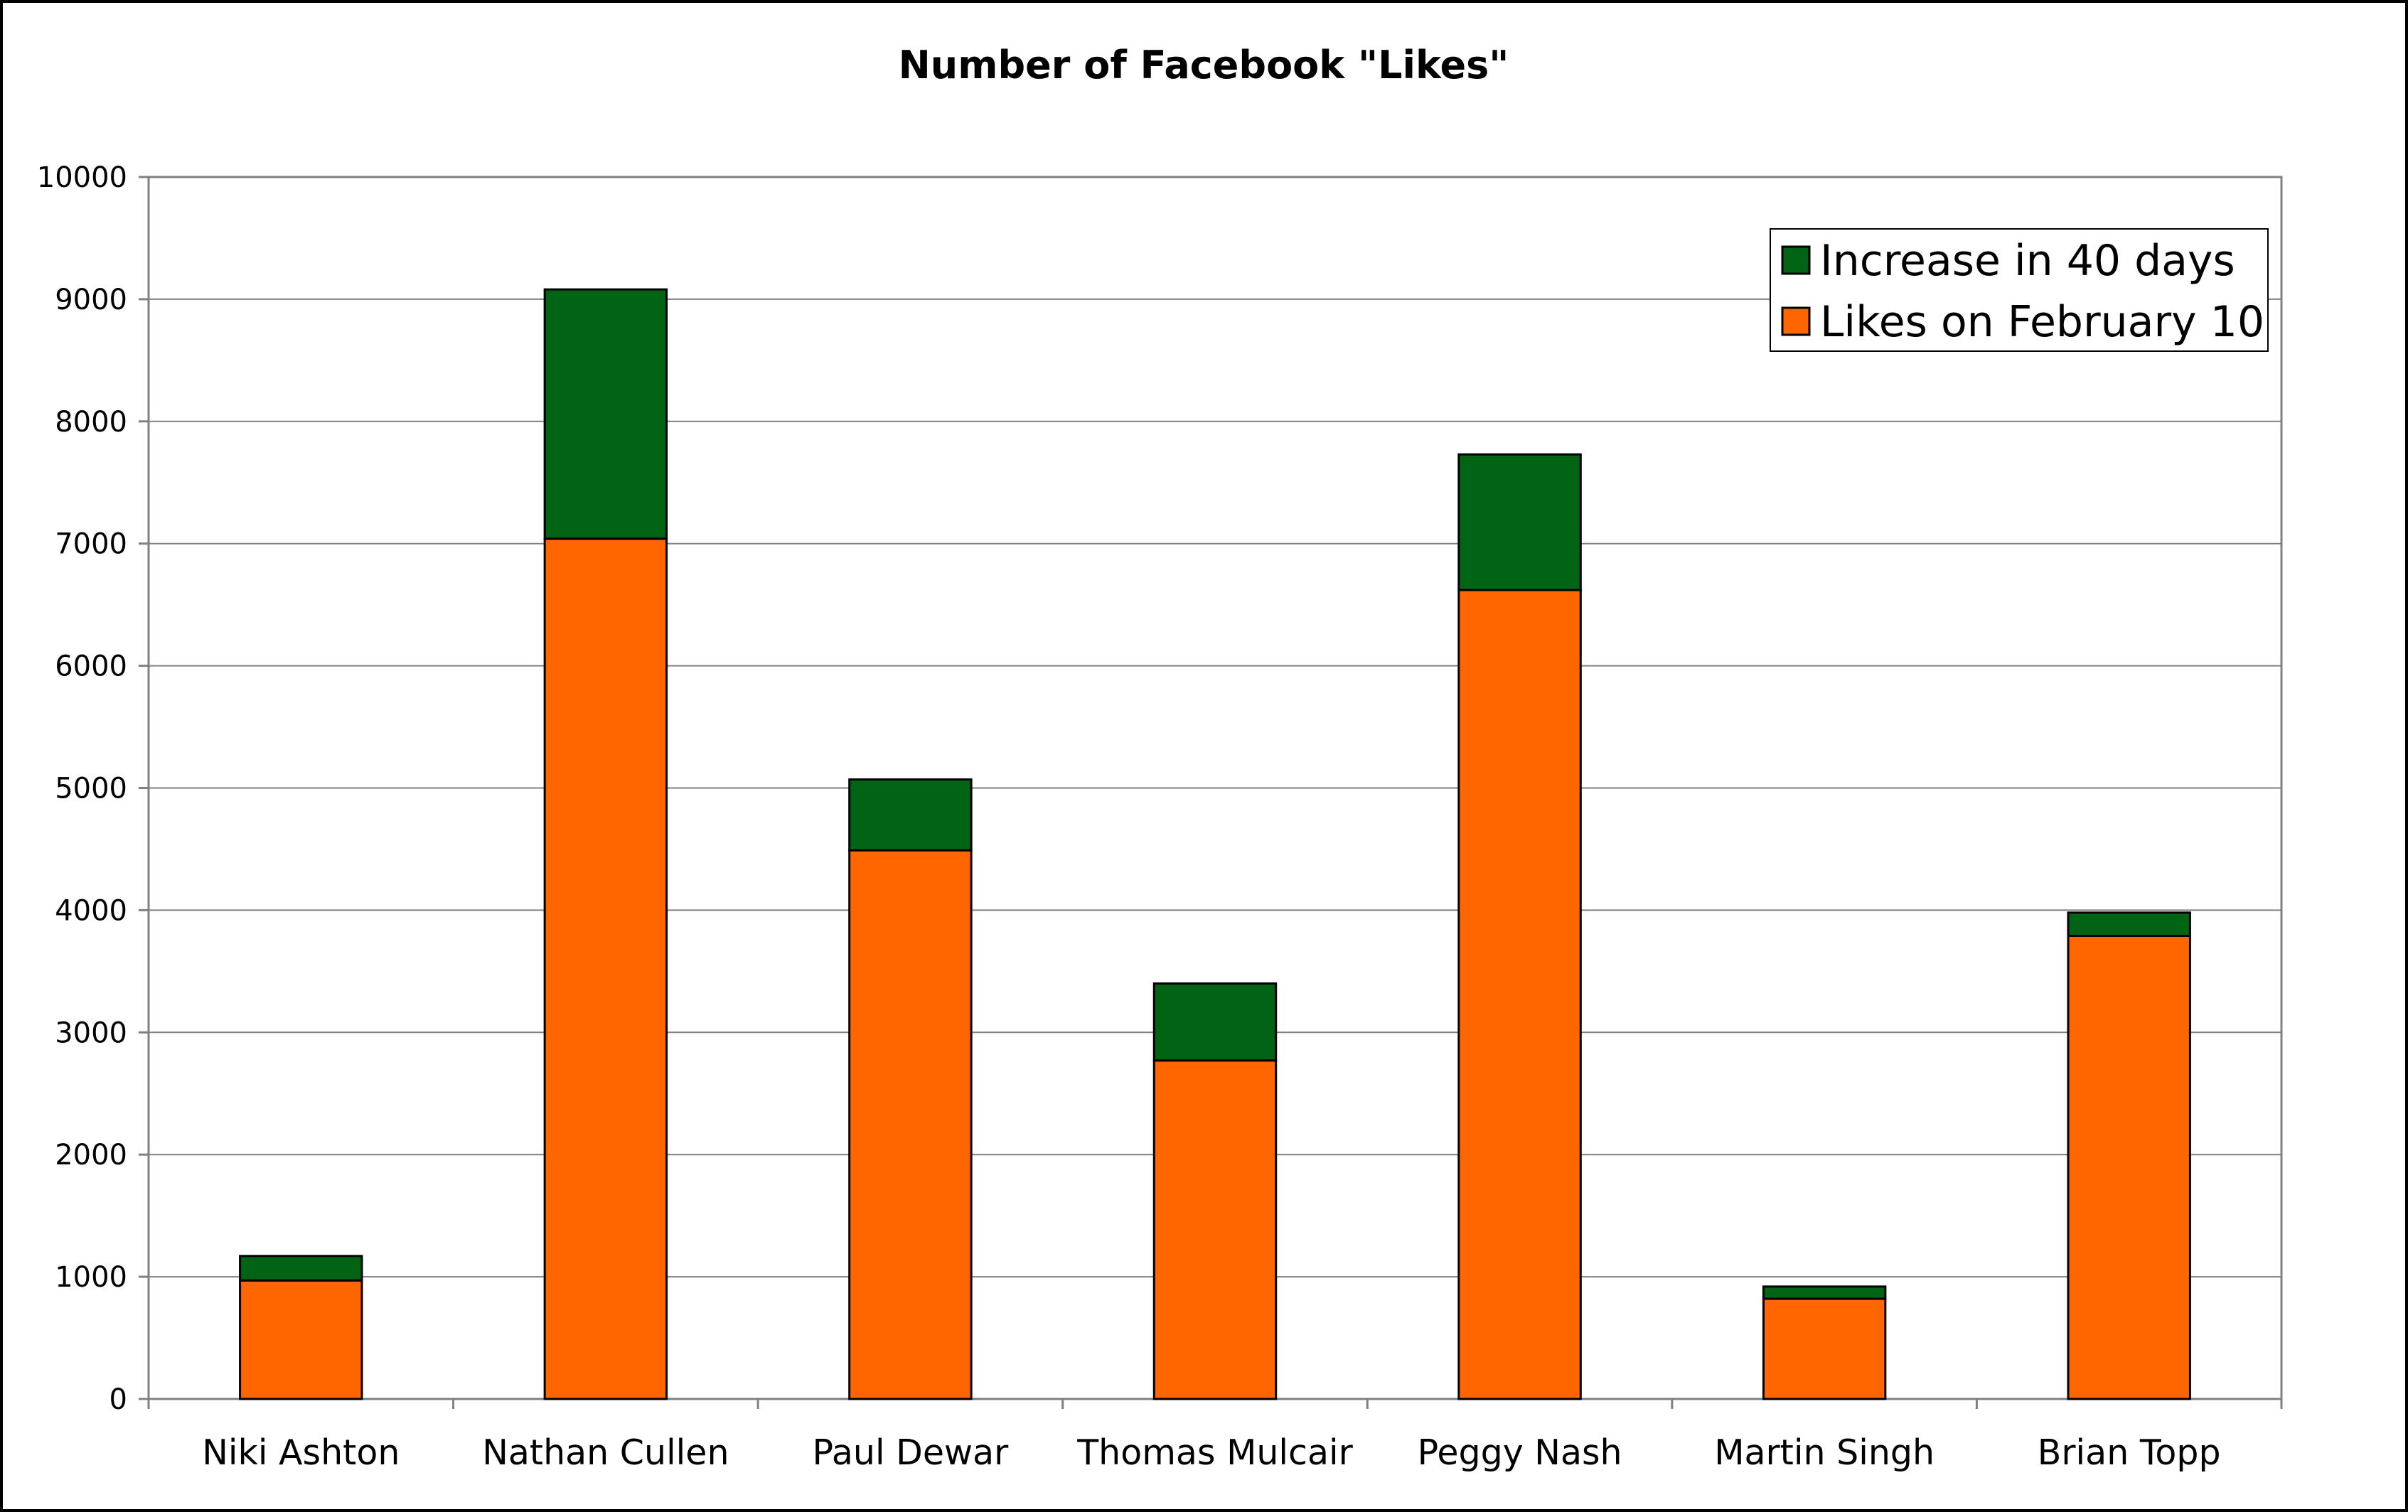 This screenshot has height=1512, width=2408. I want to click on x-tick-label: Paul Dewar, so click(911, 1453).